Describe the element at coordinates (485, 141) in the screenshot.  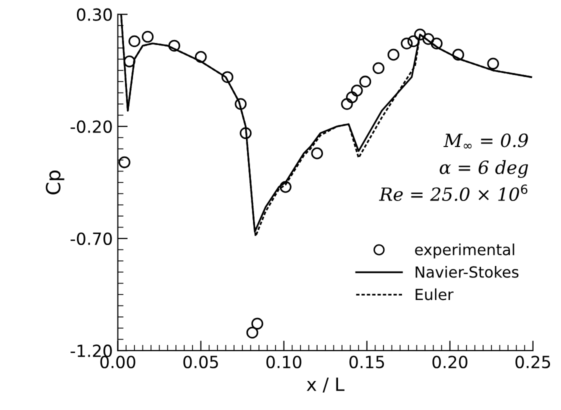
I see `annotation: M$_{∞}$ = 0.9` at that location.